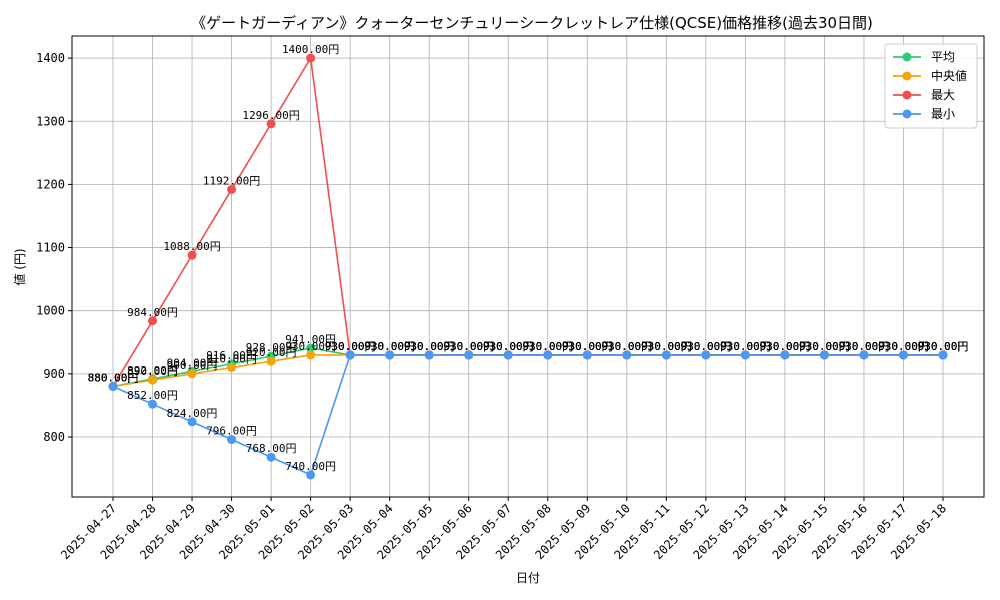 This screenshot has height=600, width=1000. Describe the element at coordinates (54, 374) in the screenshot. I see `y-tick-label: 900` at that location.